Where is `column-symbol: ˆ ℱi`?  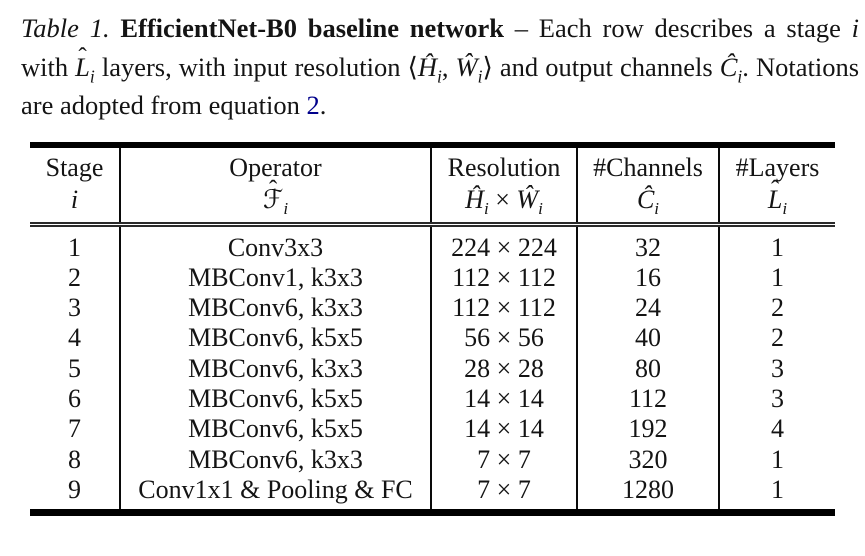
column-symbol: ˆ ℱi is located at coordinates (275, 198).